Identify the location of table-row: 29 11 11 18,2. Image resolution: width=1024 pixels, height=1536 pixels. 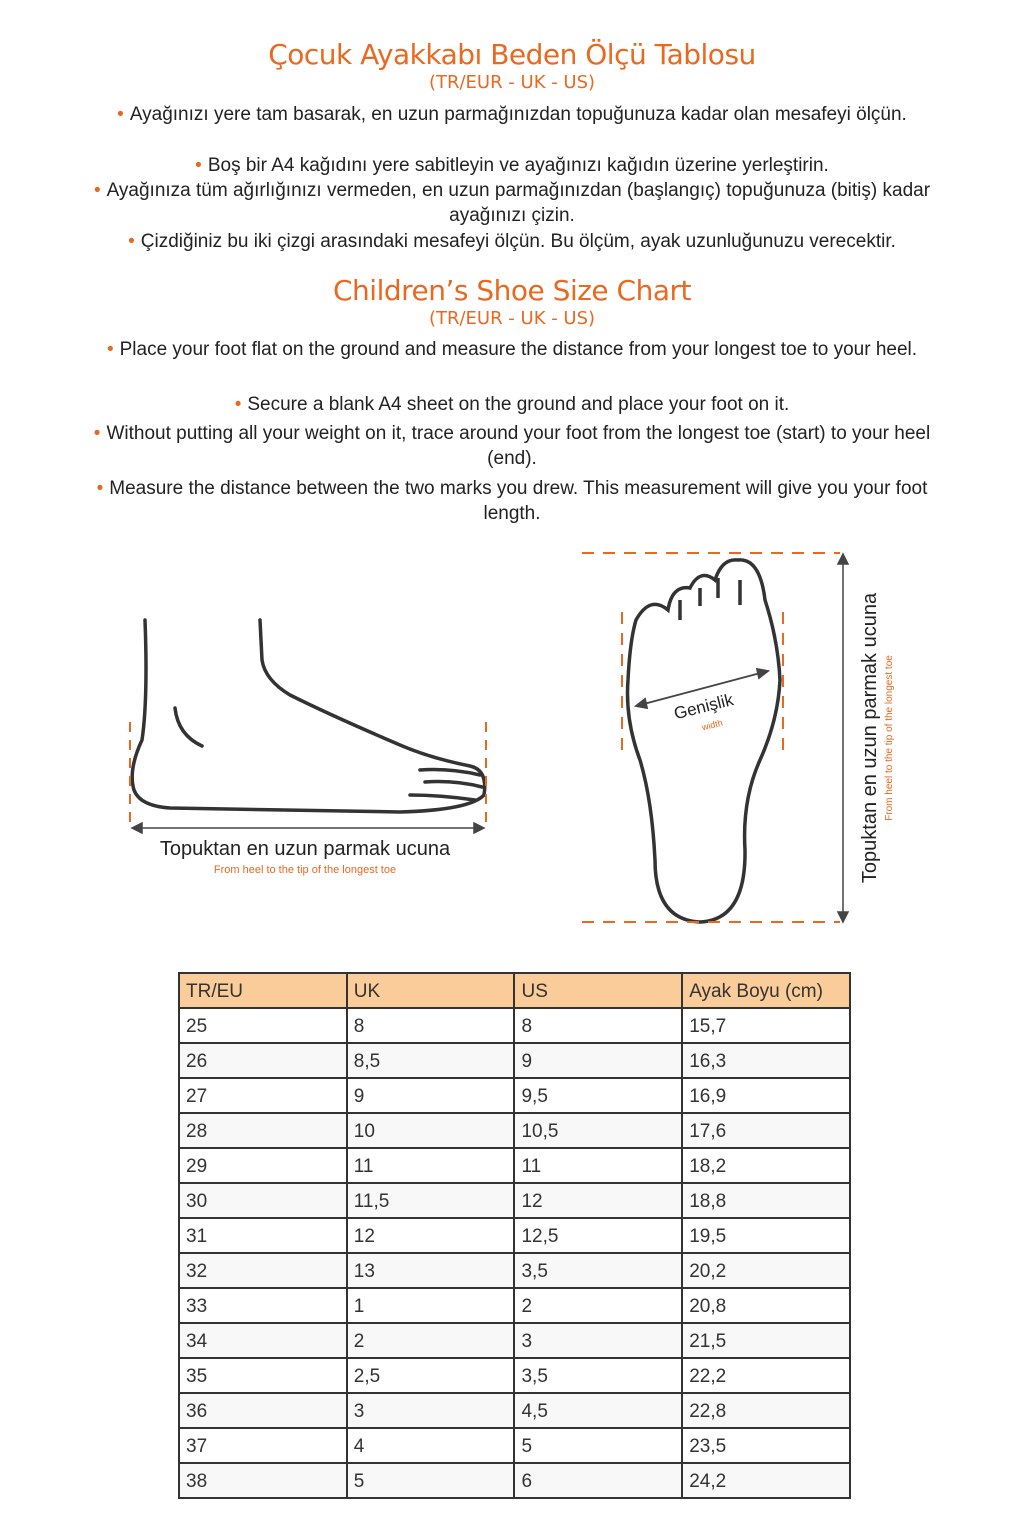
(514, 1165).